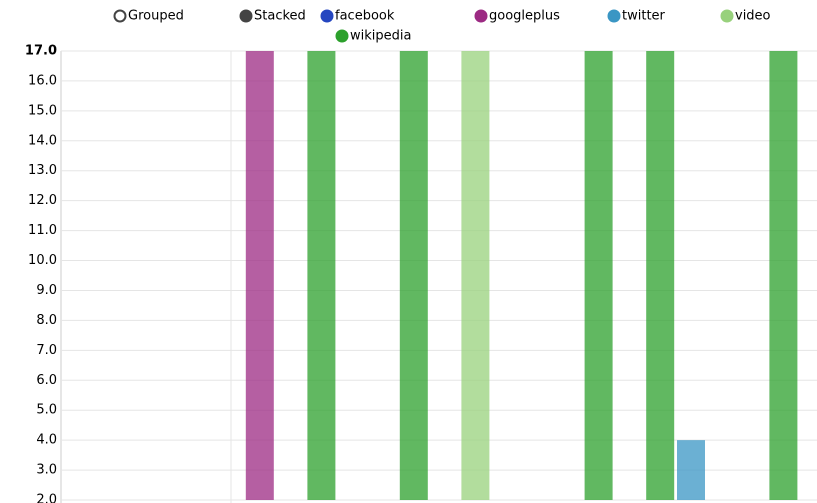  Describe the element at coordinates (42, 230) in the screenshot. I see `y-tick-label: 11.0` at that location.